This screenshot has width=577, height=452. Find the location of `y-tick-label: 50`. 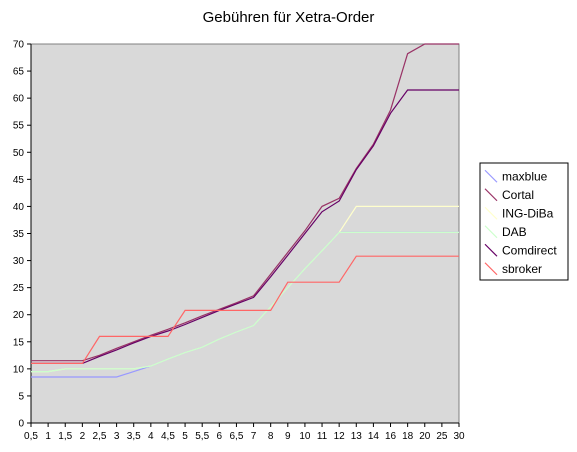

y-tick-label: 50 is located at coordinates (19, 153).